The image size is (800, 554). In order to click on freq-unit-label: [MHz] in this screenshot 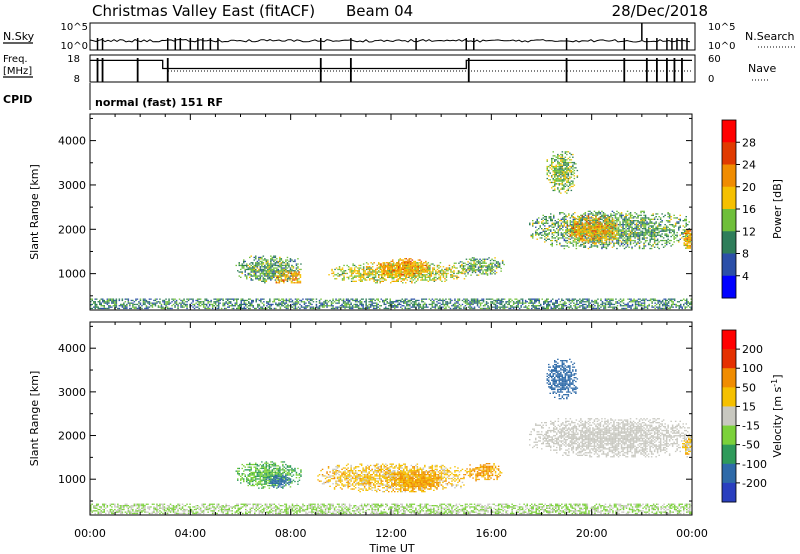, I will do `click(17, 71)`.